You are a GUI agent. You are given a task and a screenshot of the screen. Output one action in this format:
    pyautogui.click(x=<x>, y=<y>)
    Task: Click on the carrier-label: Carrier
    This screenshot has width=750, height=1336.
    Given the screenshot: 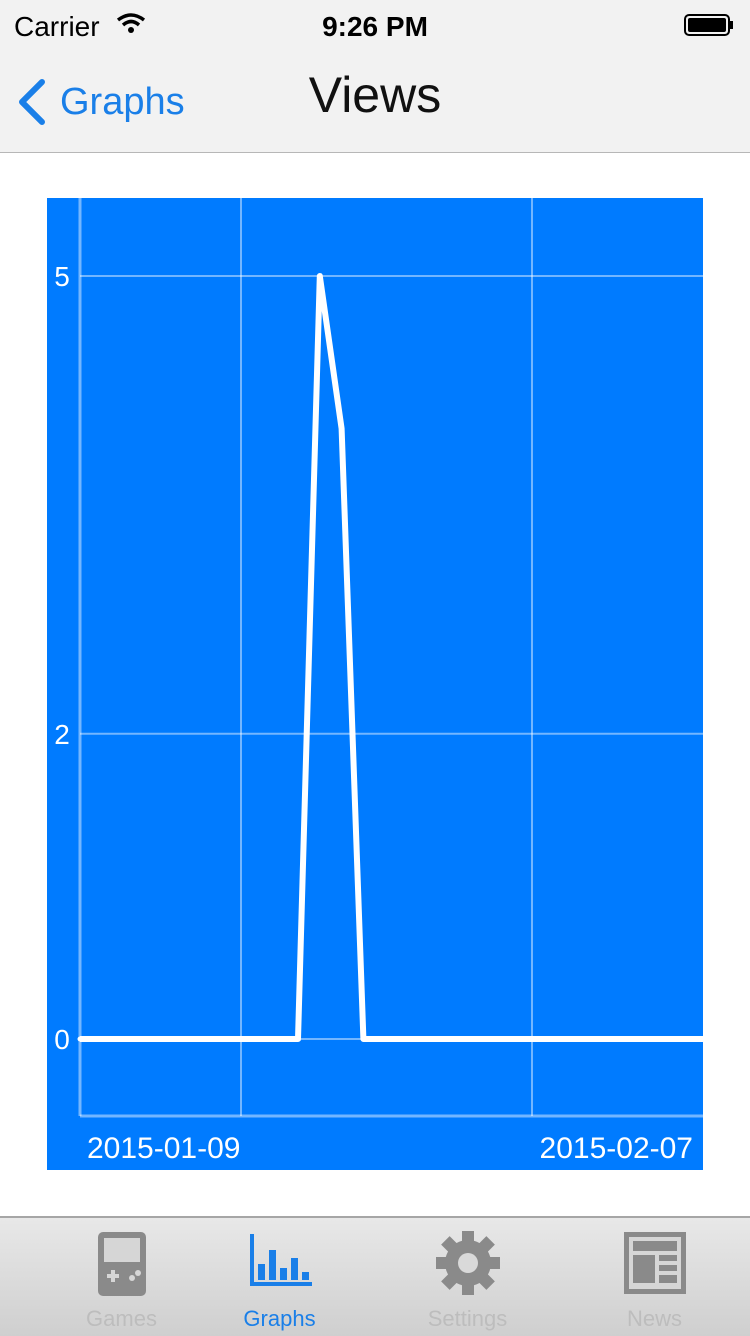 What is the action you would take?
    pyautogui.click(x=57, y=26)
    